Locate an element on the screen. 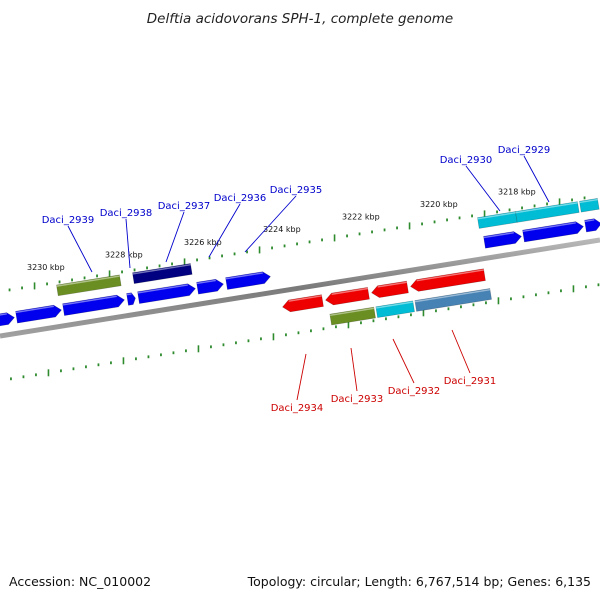 The image size is (600, 600). gene-label-daci-2938: Daci_2938 is located at coordinates (126, 213).